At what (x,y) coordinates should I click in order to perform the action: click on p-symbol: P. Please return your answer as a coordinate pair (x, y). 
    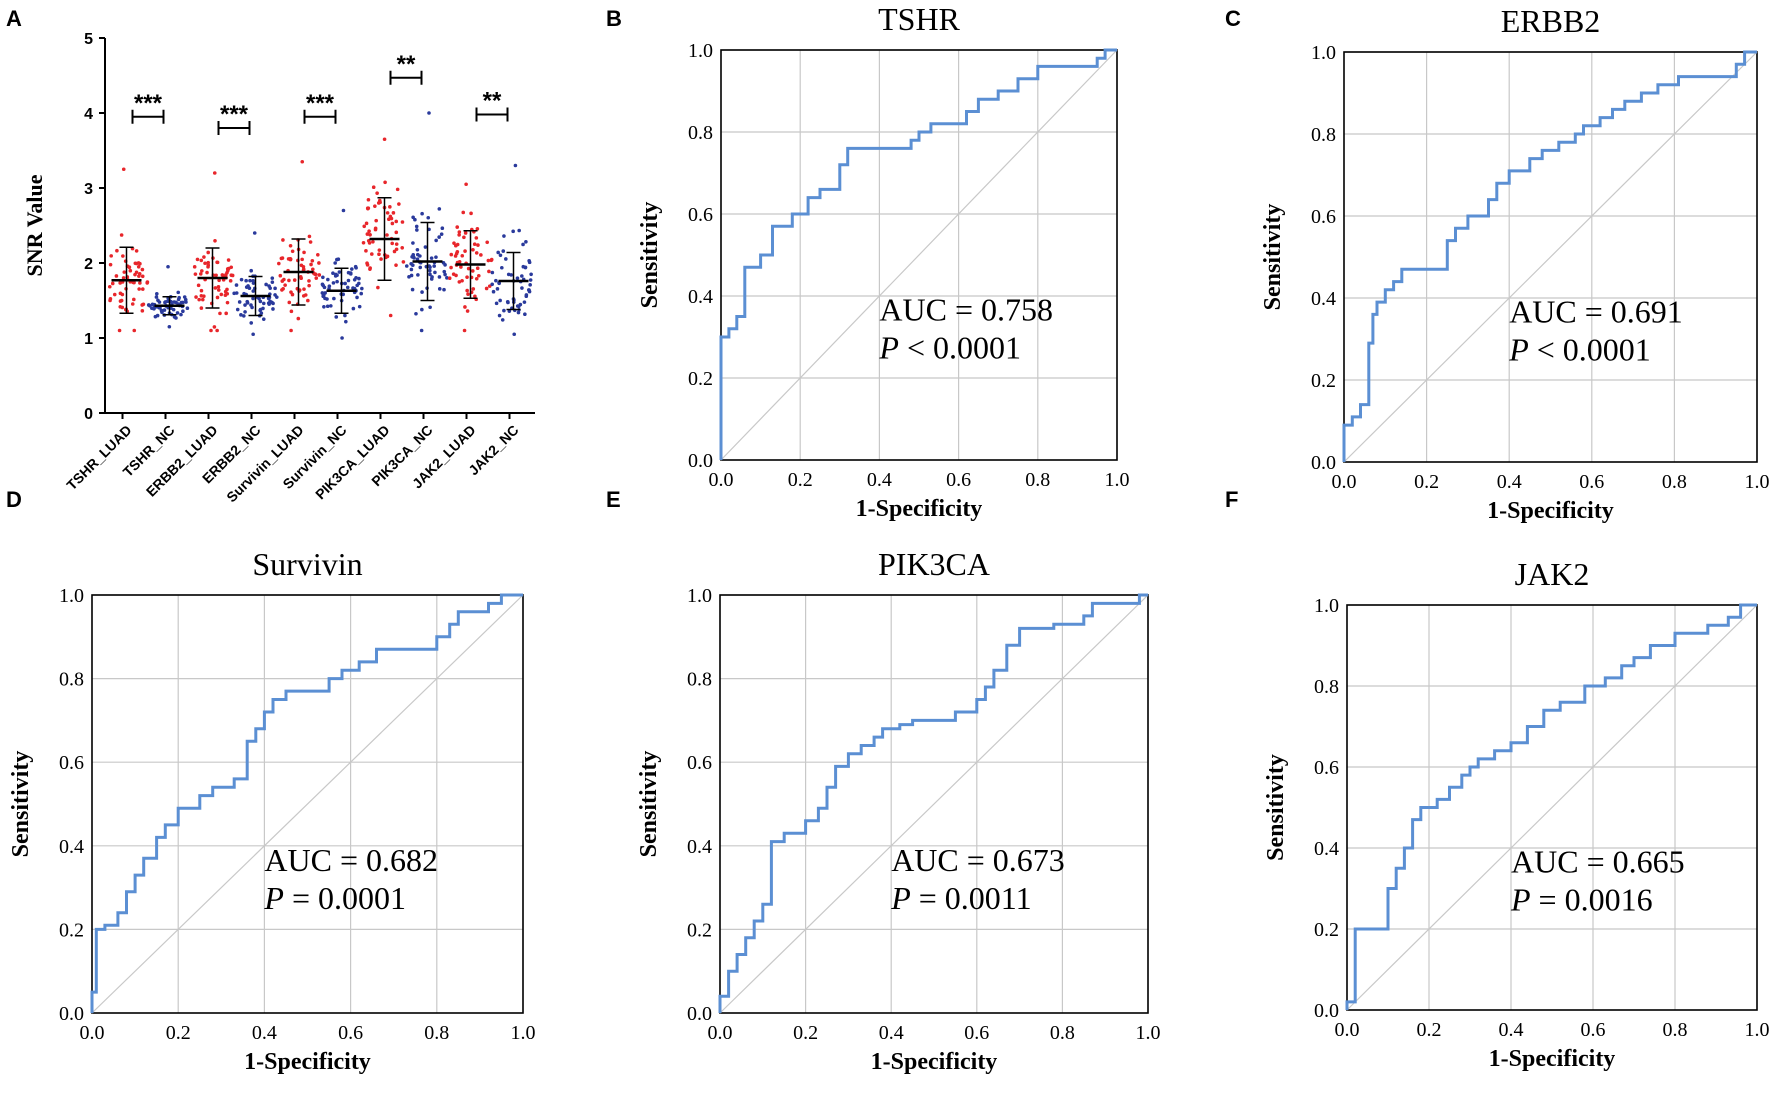
    Looking at the image, I should click on (1518, 350).